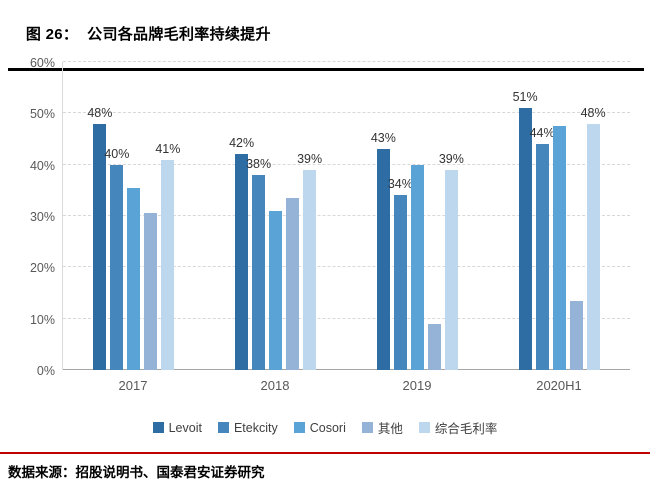 This screenshot has height=487, width=650. Describe the element at coordinates (42, 268) in the screenshot. I see `y-tick-label: 20%` at that location.